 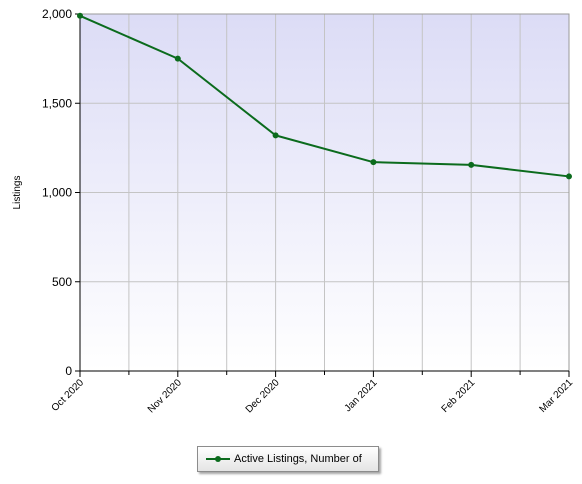 What do you see at coordinates (62, 282) in the screenshot?
I see `y-tick-label: 500` at bounding box center [62, 282].